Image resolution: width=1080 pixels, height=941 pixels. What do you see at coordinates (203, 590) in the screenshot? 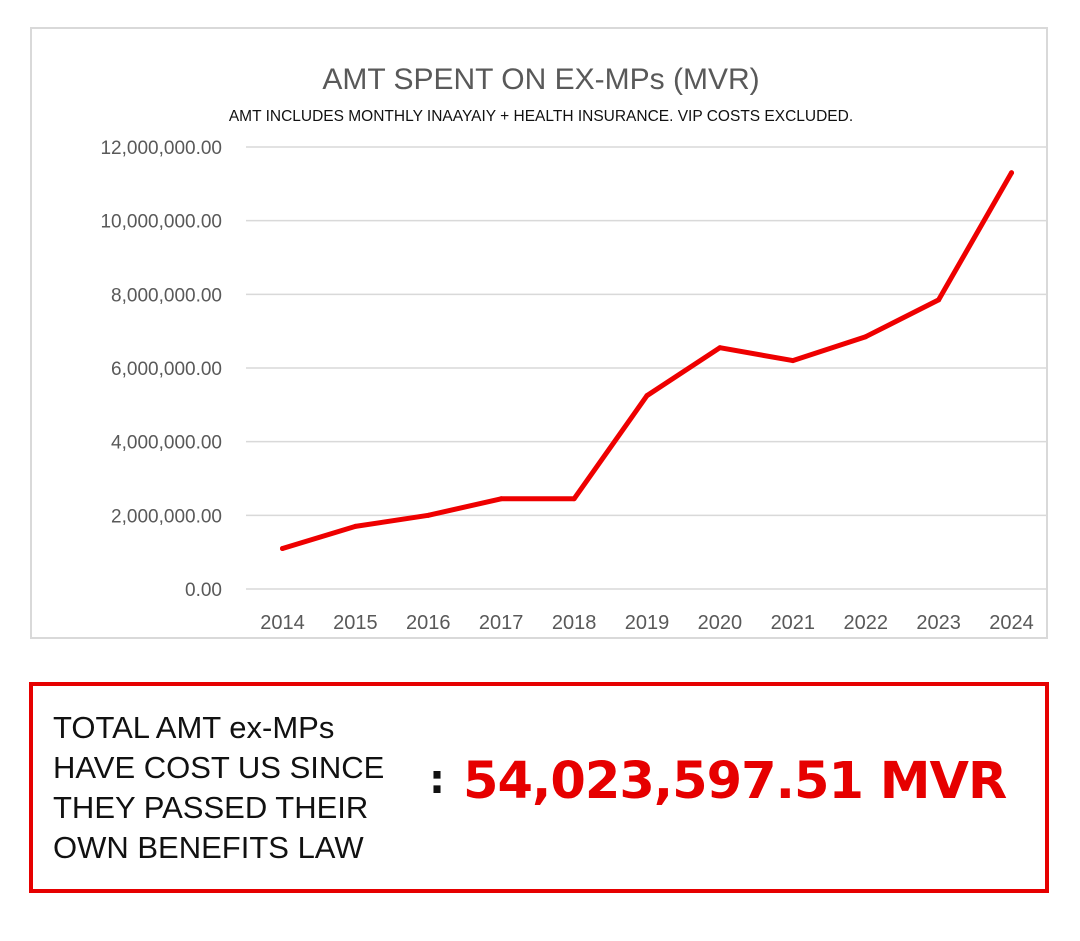
I see `y-tick-label: 0.00` at bounding box center [203, 590].